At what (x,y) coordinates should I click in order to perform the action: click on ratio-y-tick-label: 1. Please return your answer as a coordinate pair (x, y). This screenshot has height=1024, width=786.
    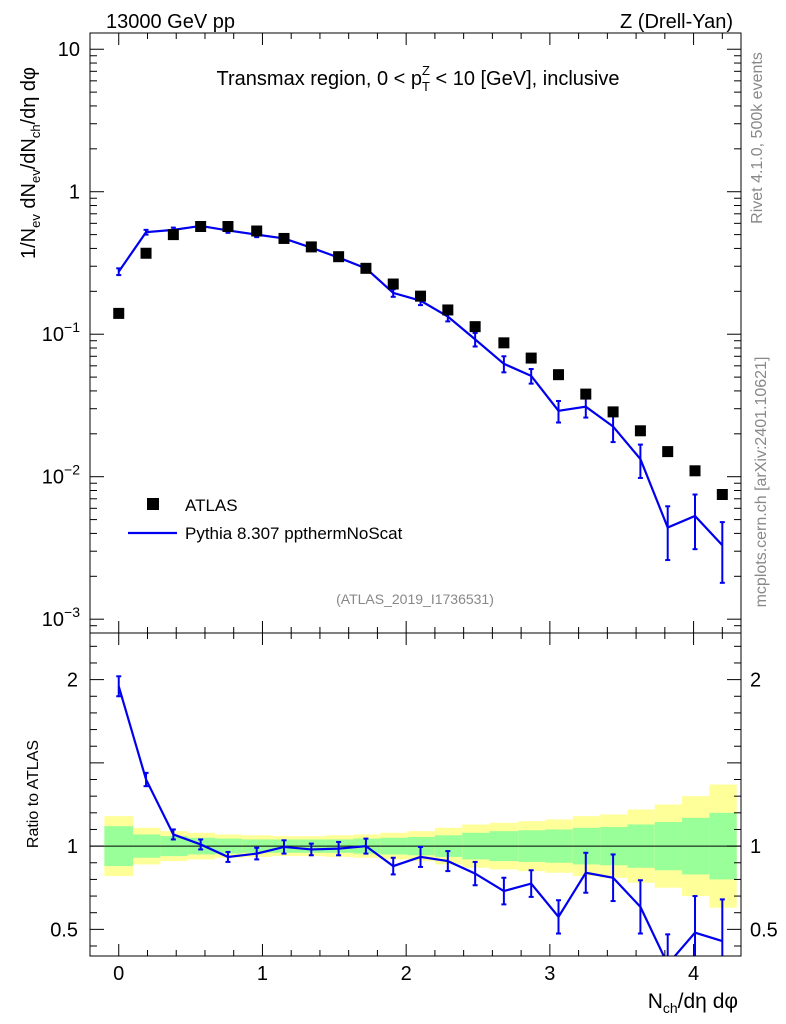
    Looking at the image, I should click on (72, 847).